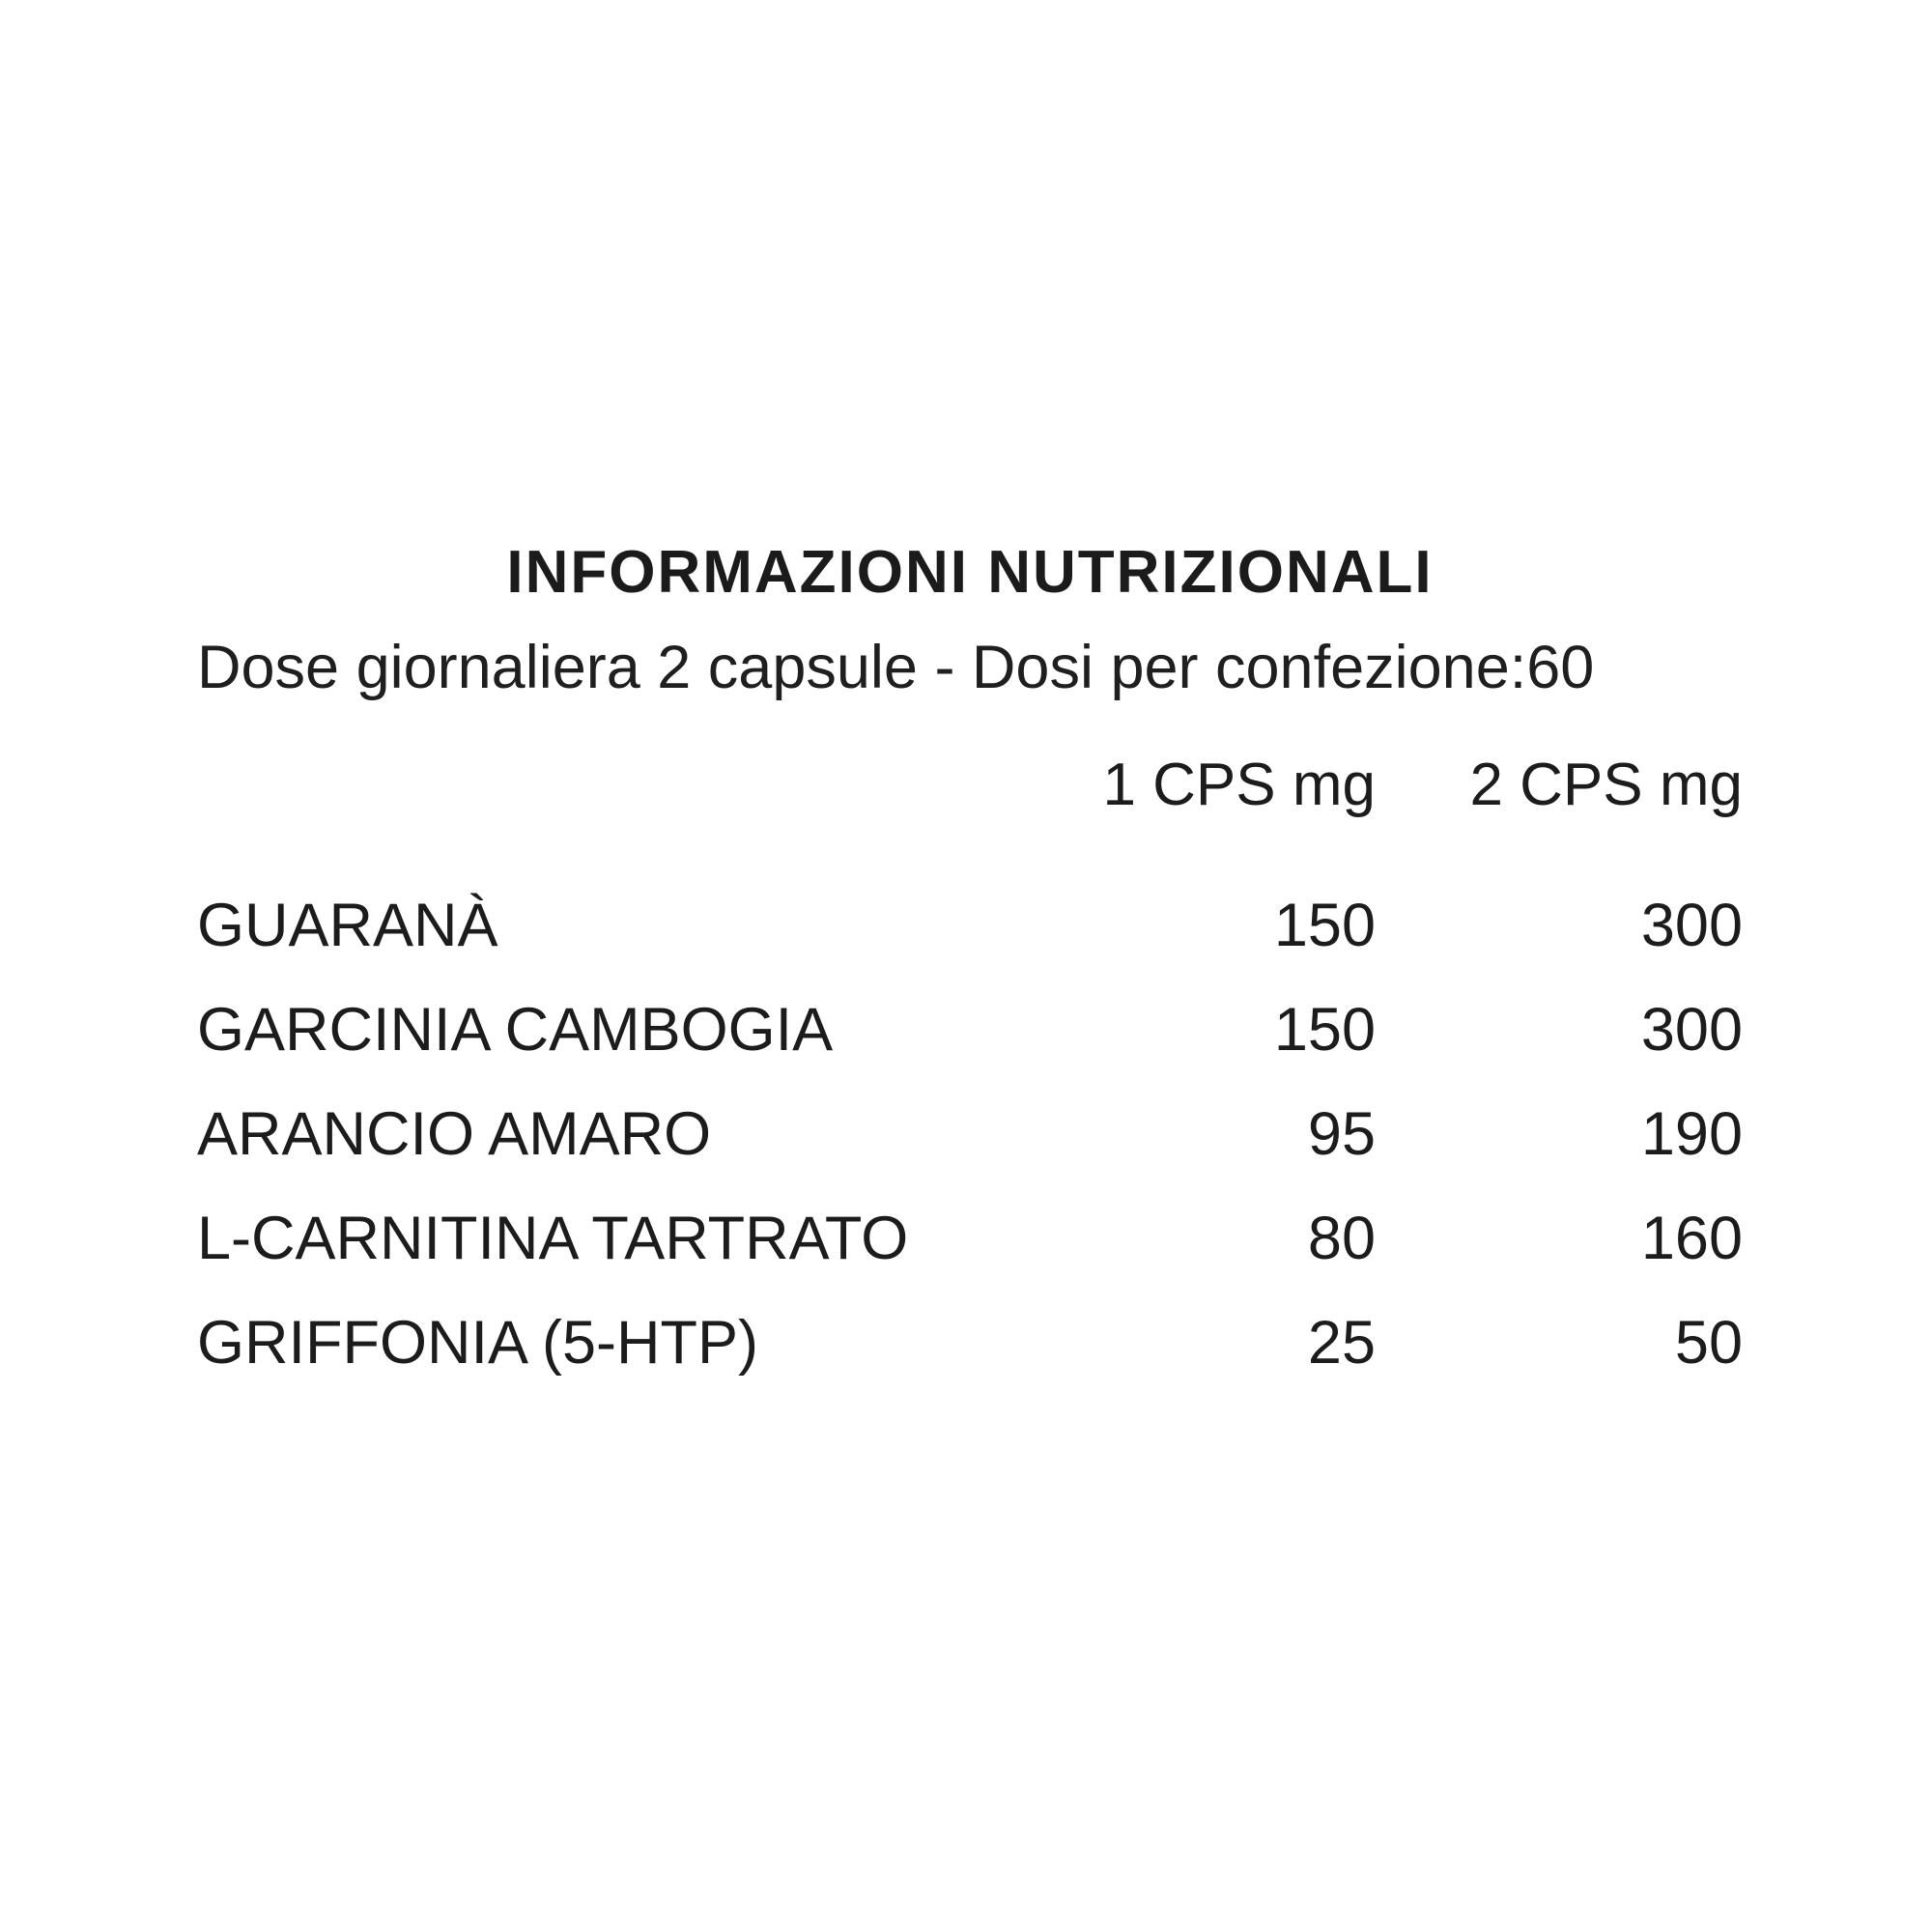 The image size is (1932, 1932). What do you see at coordinates (454, 1134) in the screenshot?
I see `ingredient-name: ARANCIO AMARO` at bounding box center [454, 1134].